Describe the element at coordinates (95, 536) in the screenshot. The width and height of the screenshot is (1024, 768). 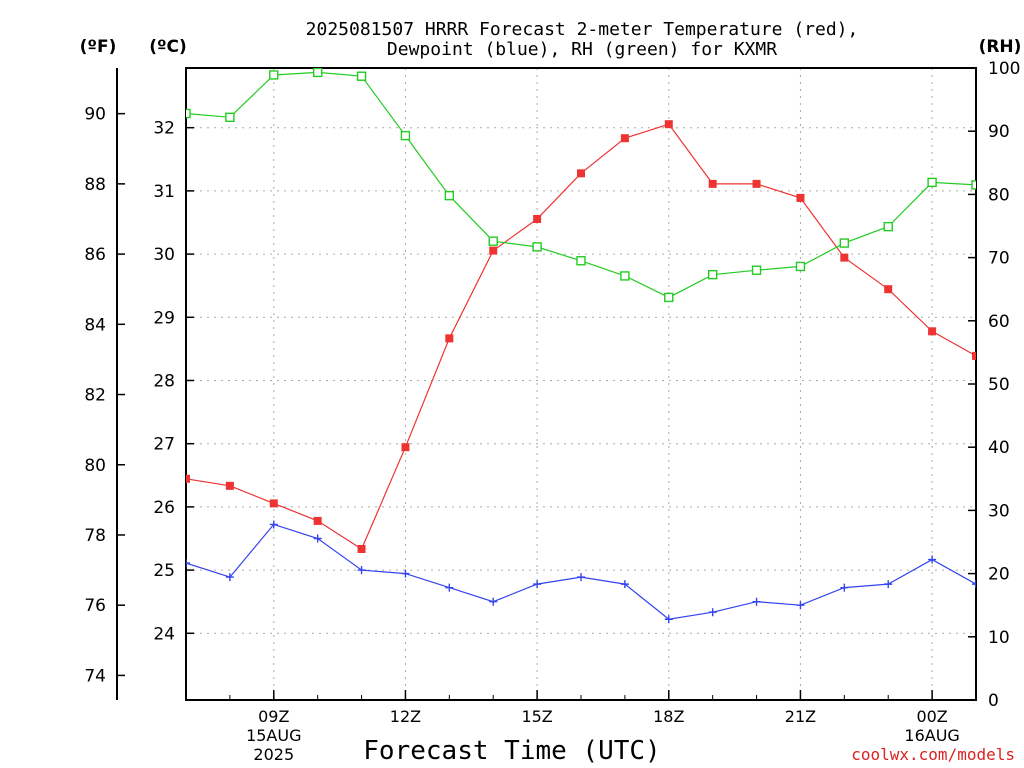
I see `fahrenheit-tick-label: 78` at that location.